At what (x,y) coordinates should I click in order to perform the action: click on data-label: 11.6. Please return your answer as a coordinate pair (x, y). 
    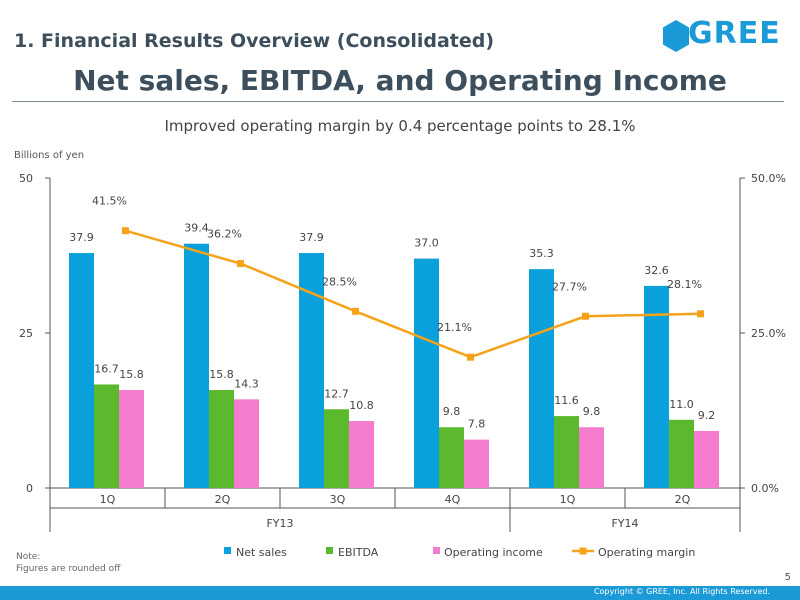
    Looking at the image, I should click on (566, 400).